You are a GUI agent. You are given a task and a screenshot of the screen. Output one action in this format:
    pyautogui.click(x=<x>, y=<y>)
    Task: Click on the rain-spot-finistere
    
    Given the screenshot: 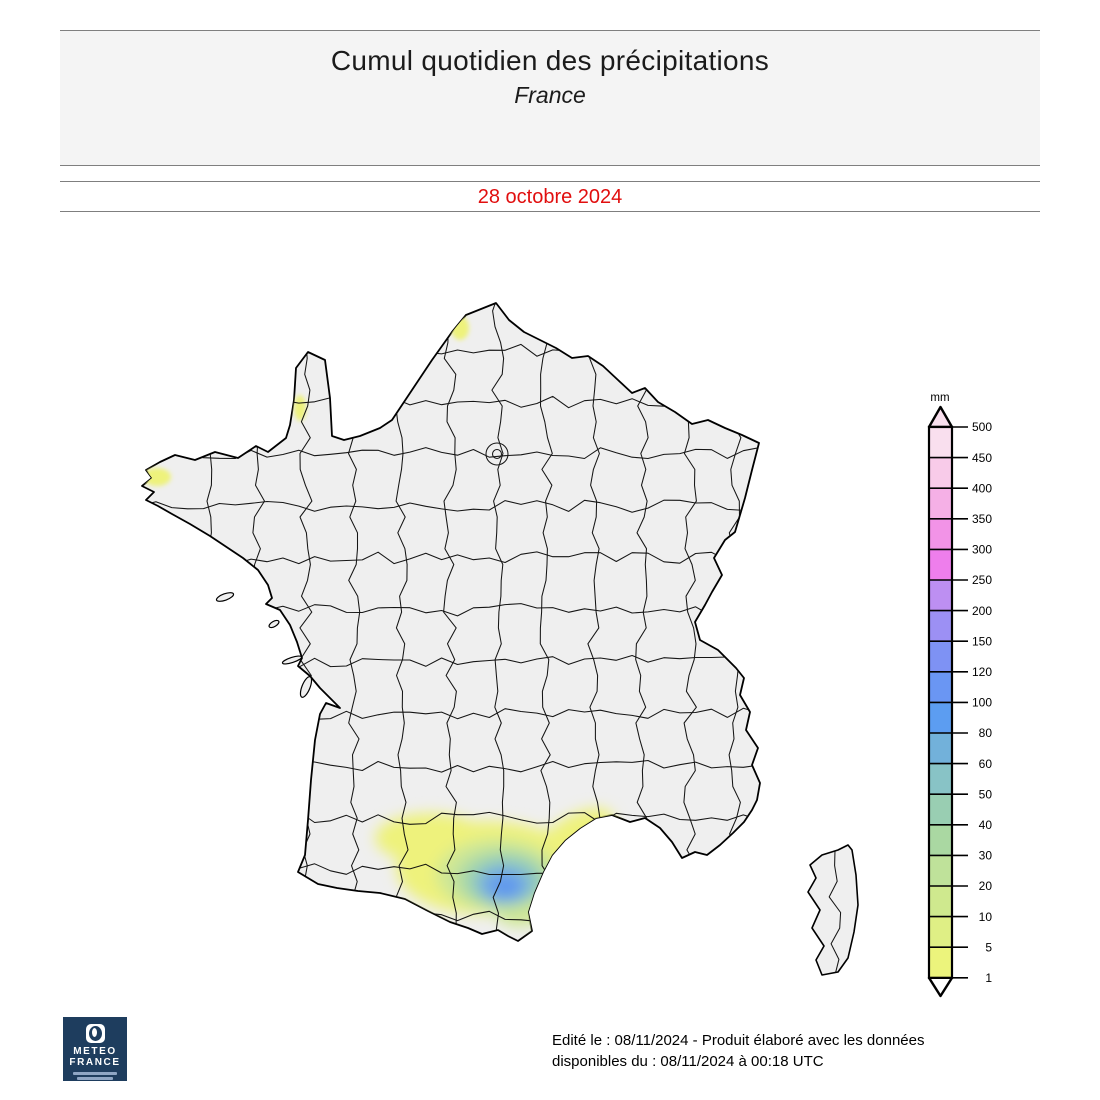 What is the action you would take?
    pyautogui.click(x=157, y=477)
    